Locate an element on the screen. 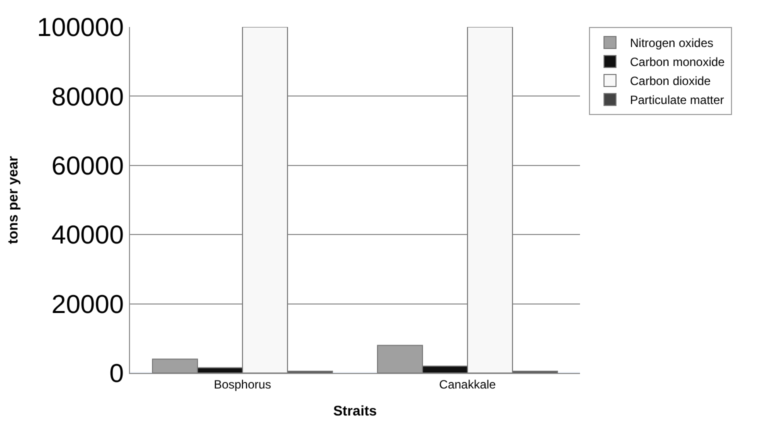 This screenshot has height=443, width=760. legend-label: Carbon dioxide is located at coordinates (671, 81).